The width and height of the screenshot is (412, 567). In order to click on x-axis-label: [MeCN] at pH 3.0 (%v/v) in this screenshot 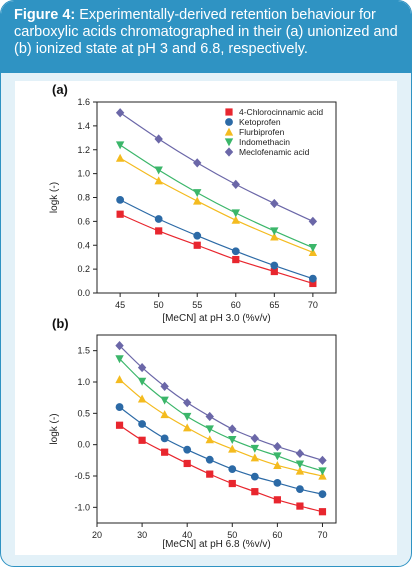, I will do `click(216, 318)`.